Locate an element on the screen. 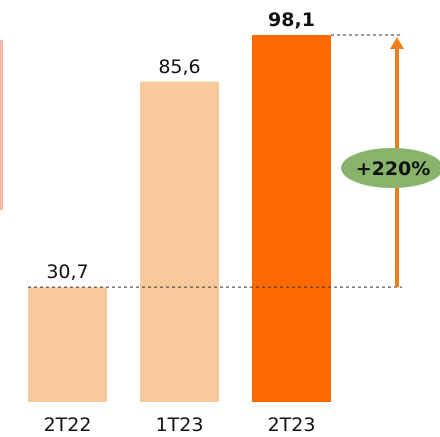 Image resolution: width=440 pixels, height=437 pixels. growth-arrow-head is located at coordinates (397, 43).